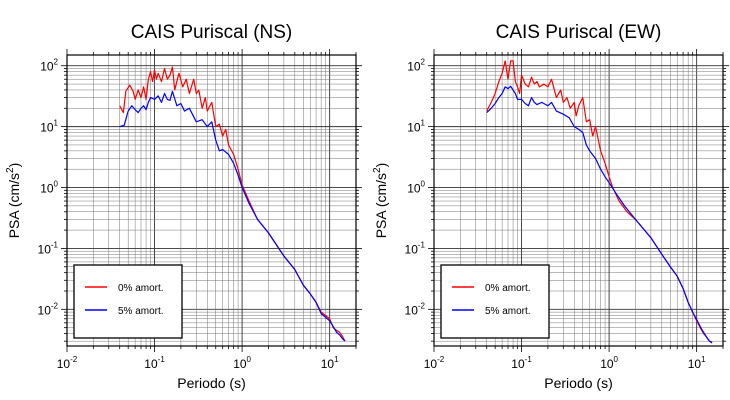  Describe the element at coordinates (212, 32) in the screenshot. I see `chart-title: CAIS Puriscal (NS)` at that location.